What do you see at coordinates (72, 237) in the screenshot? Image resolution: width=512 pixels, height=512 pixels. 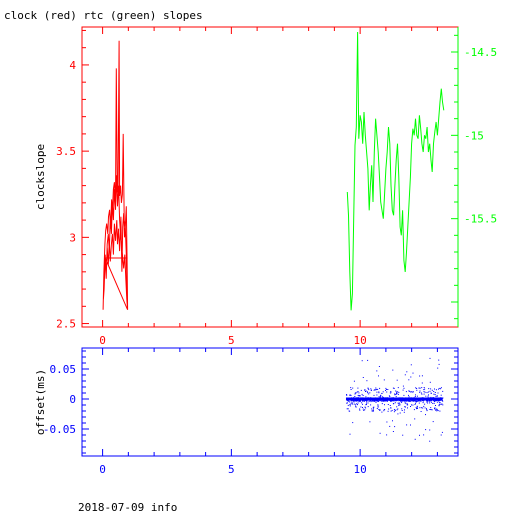 I see `y-tick-label: 3` at bounding box center [72, 237].